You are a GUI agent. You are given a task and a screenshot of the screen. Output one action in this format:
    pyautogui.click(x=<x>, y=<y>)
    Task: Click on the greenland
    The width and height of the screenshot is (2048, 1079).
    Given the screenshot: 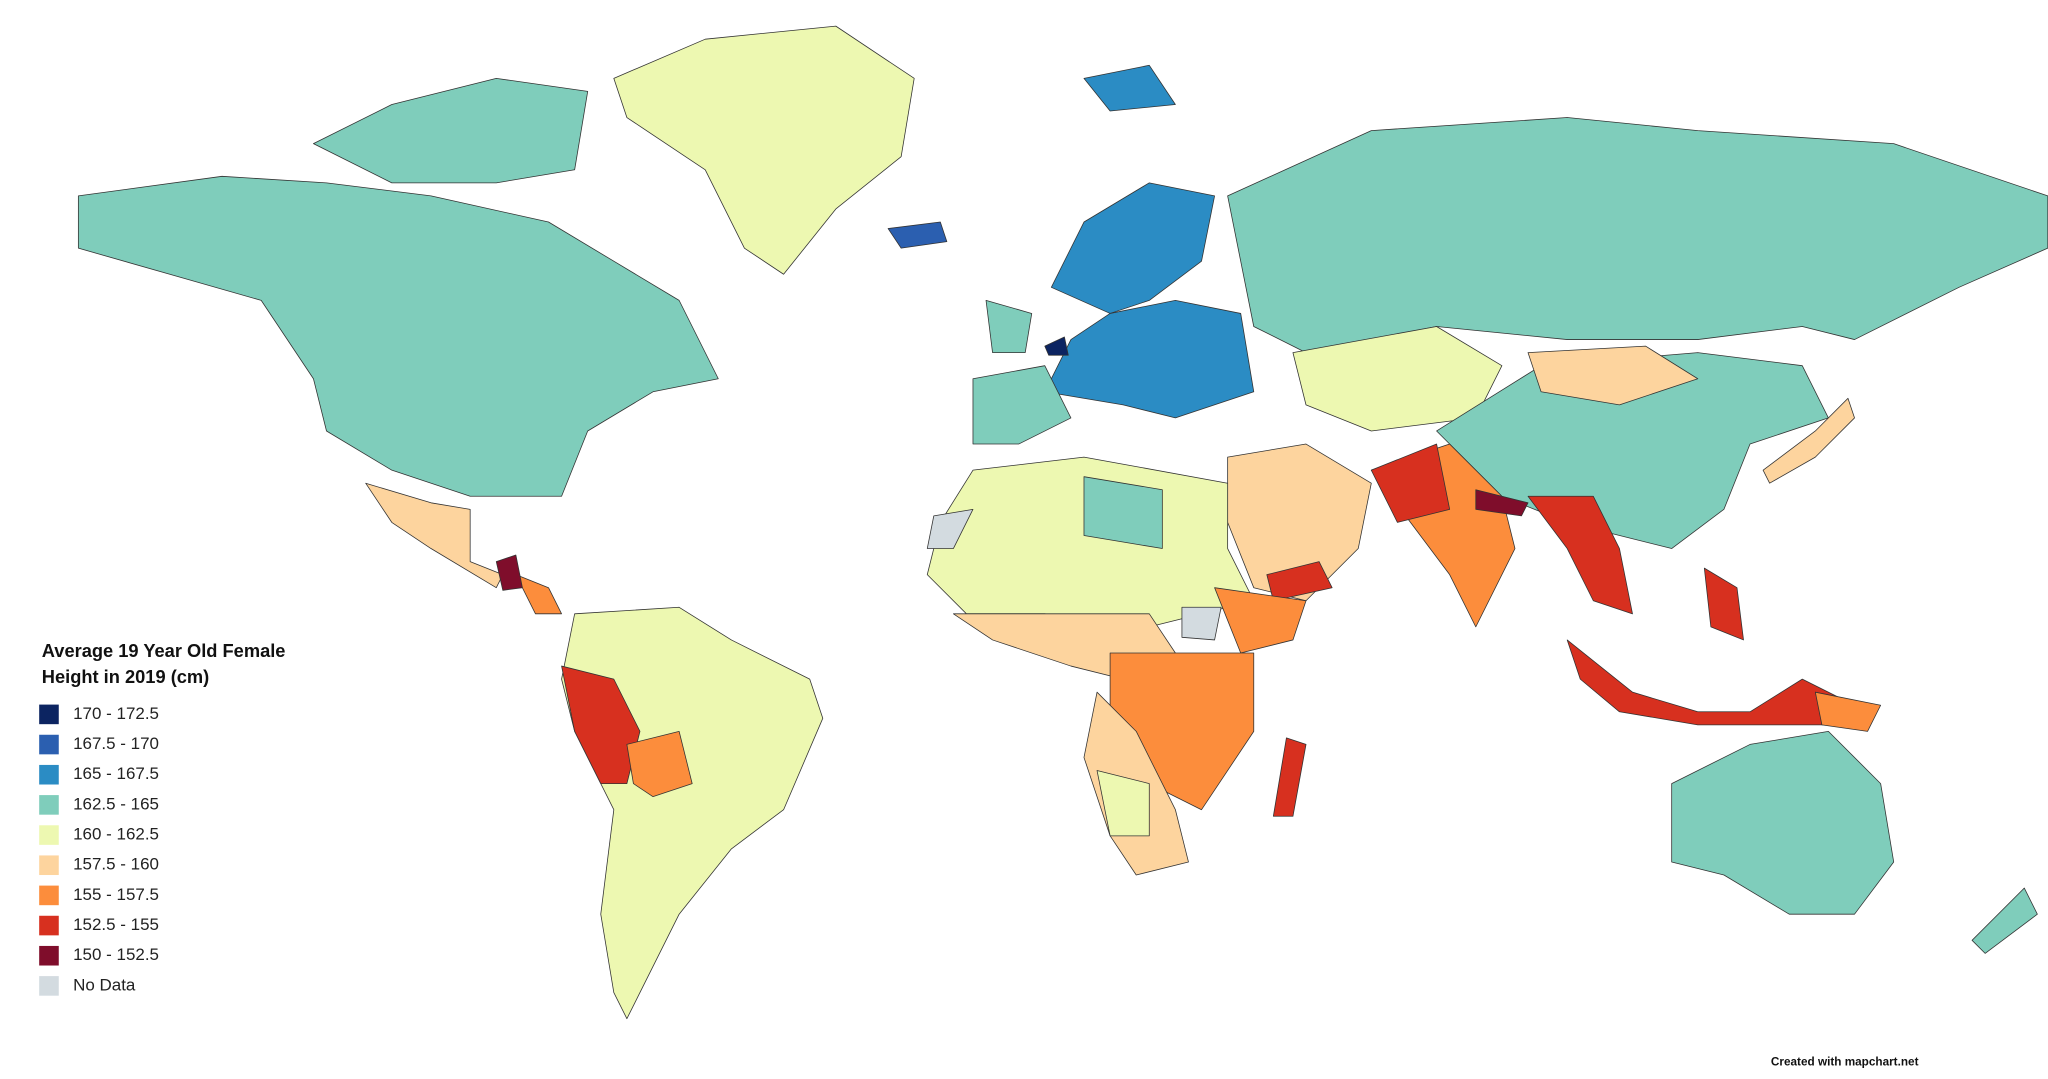 What is the action you would take?
    pyautogui.click(x=764, y=150)
    